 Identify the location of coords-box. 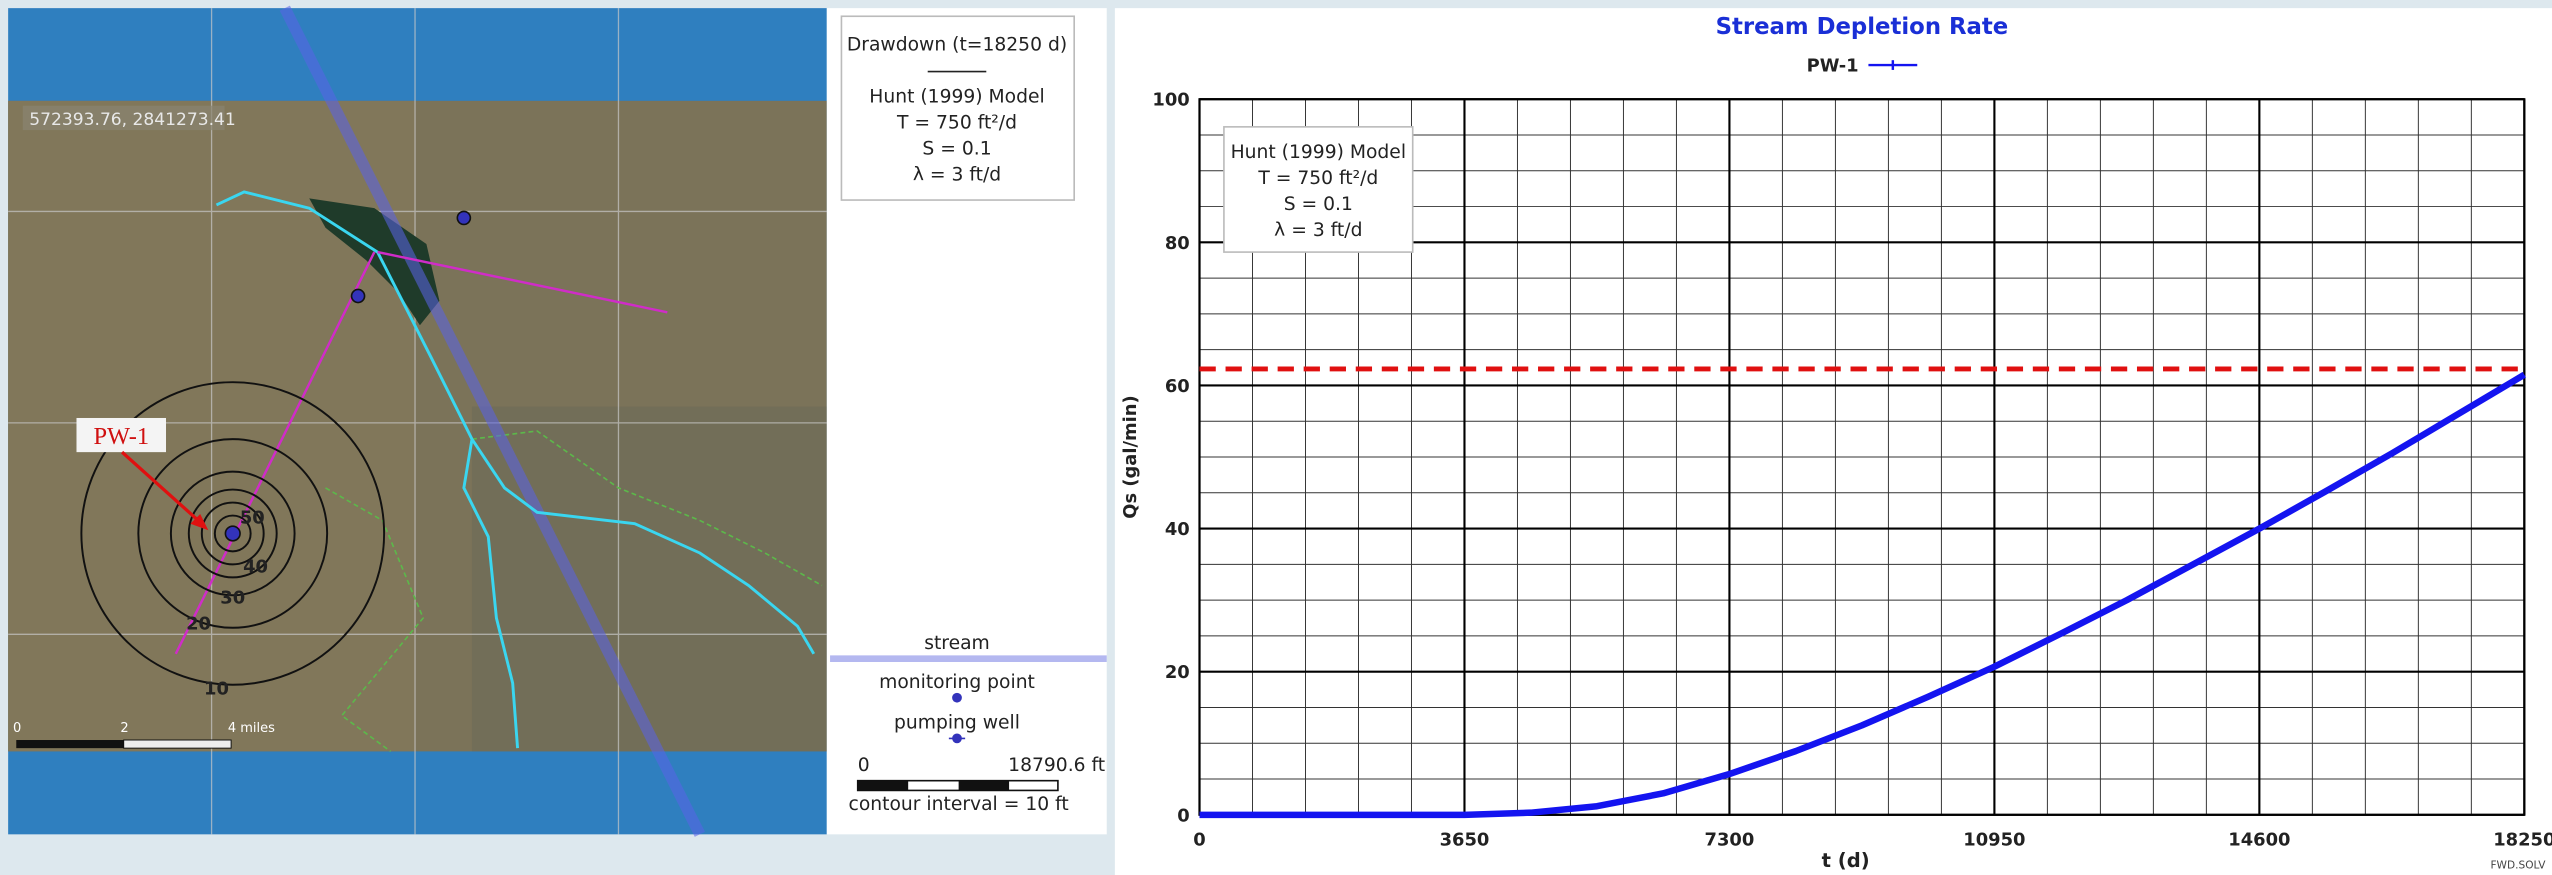
(123, 118).